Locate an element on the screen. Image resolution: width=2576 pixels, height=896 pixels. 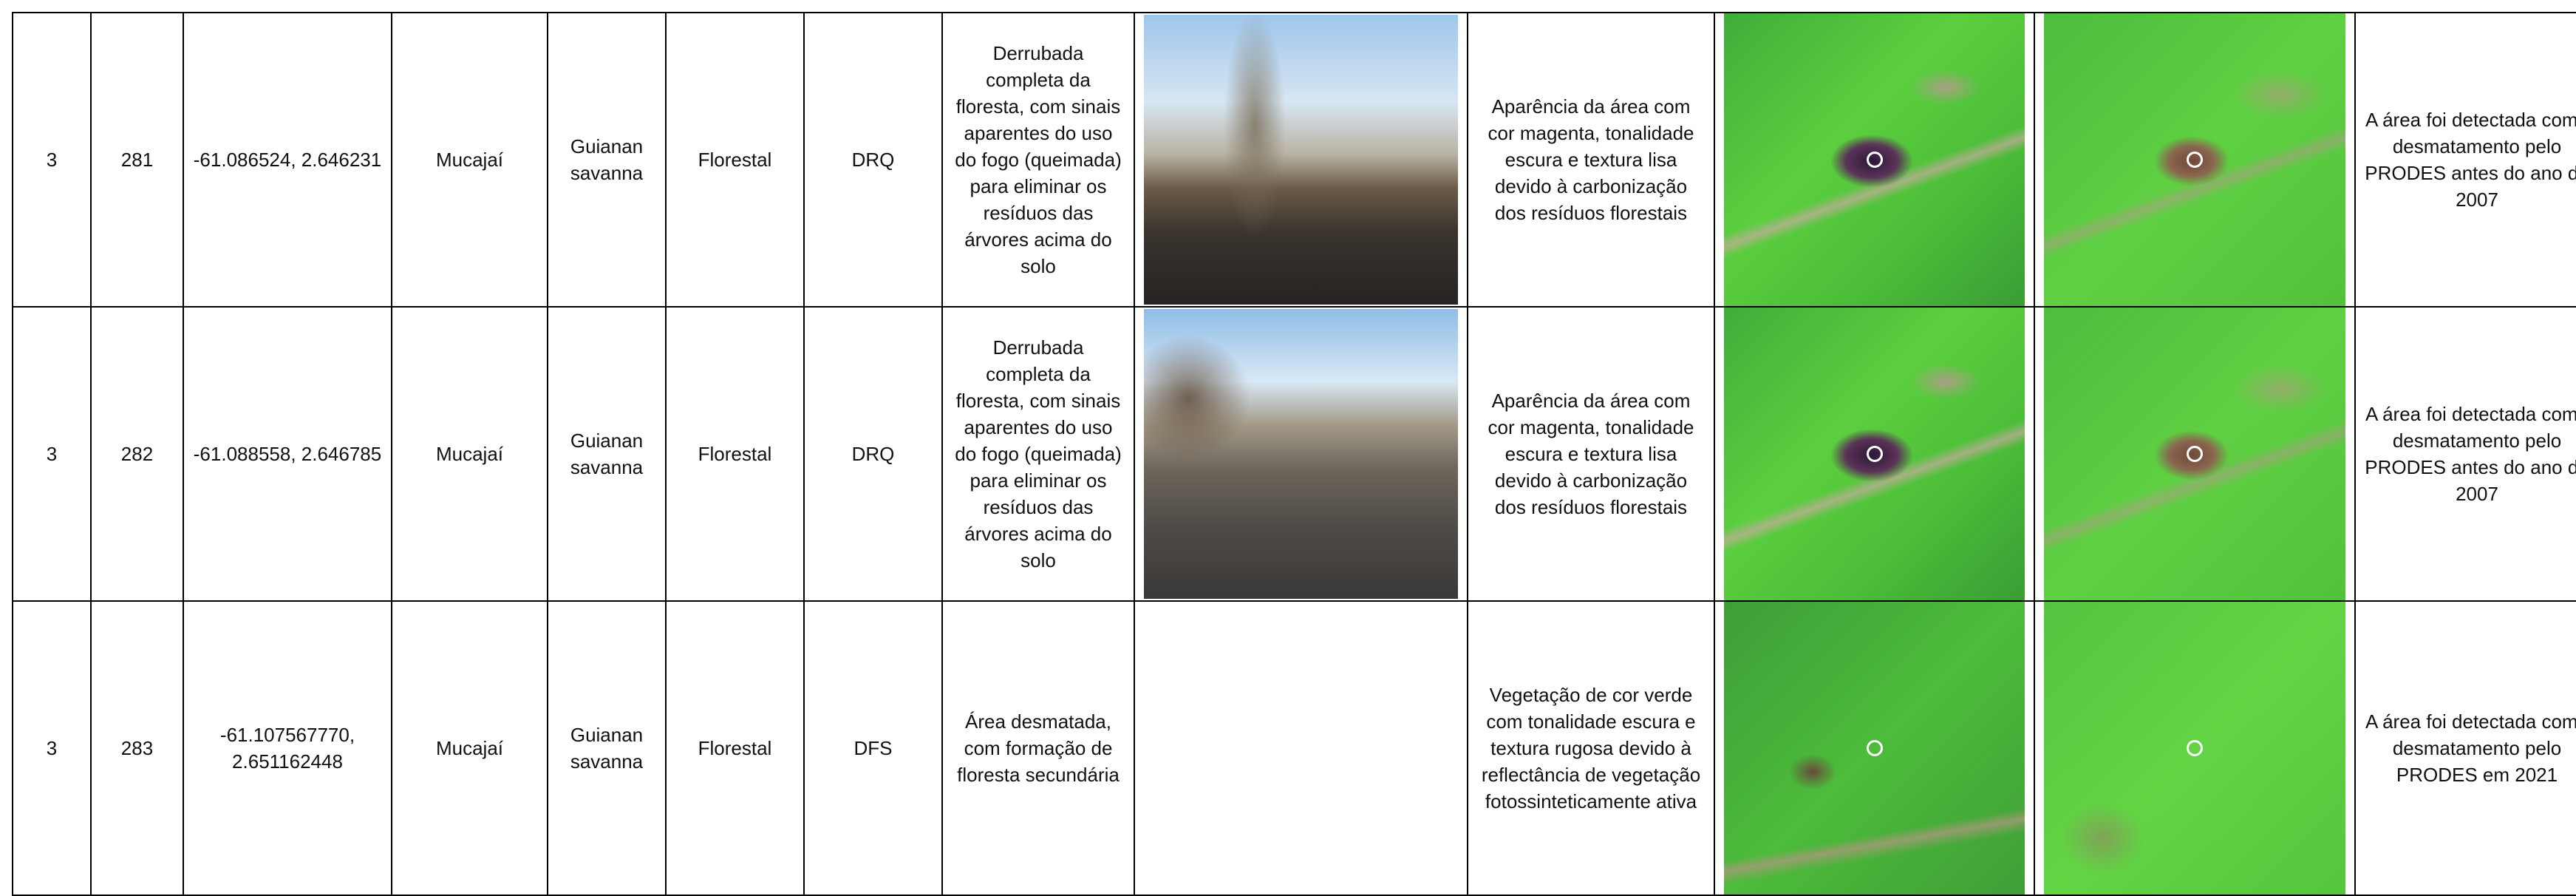
coordinates: -61.086524, 2.646231 is located at coordinates (287, 160).